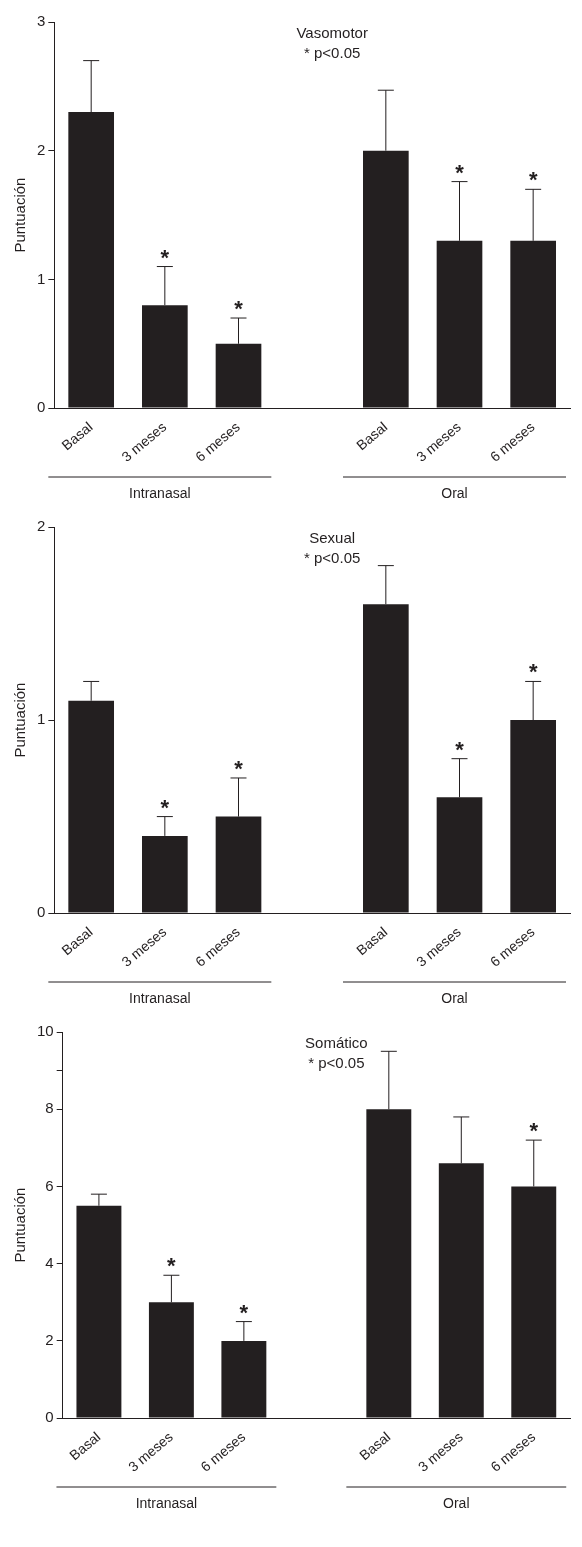 The width and height of the screenshot is (582, 1547). I want to click on chart-title: Vasomotor, so click(332, 32).